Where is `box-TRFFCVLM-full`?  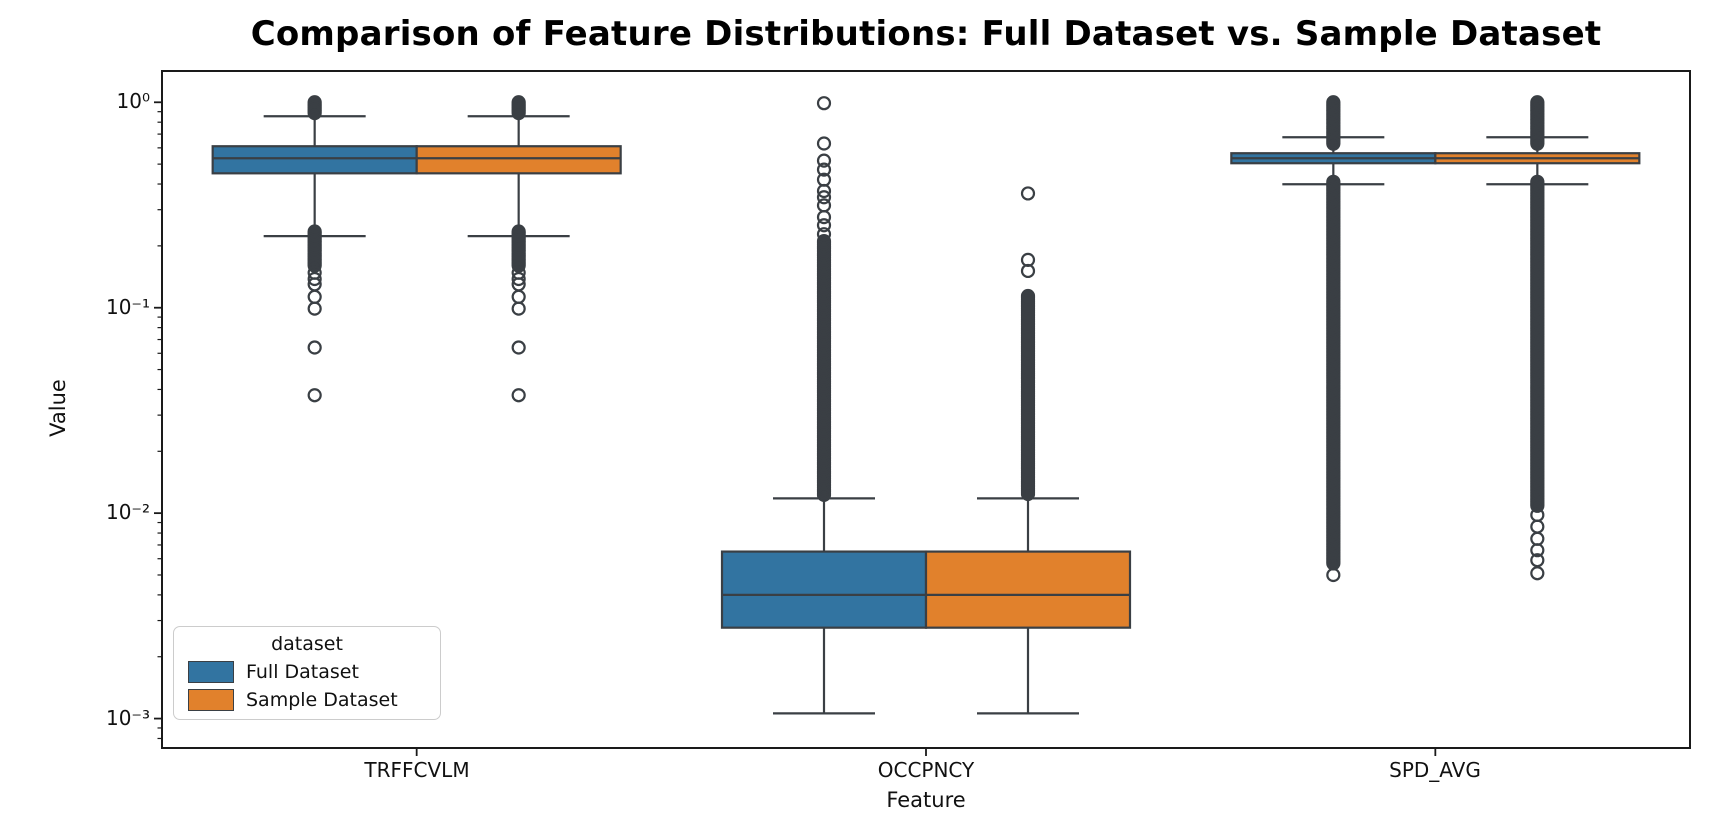 box-TRFFCVLM-full is located at coordinates (314, 249).